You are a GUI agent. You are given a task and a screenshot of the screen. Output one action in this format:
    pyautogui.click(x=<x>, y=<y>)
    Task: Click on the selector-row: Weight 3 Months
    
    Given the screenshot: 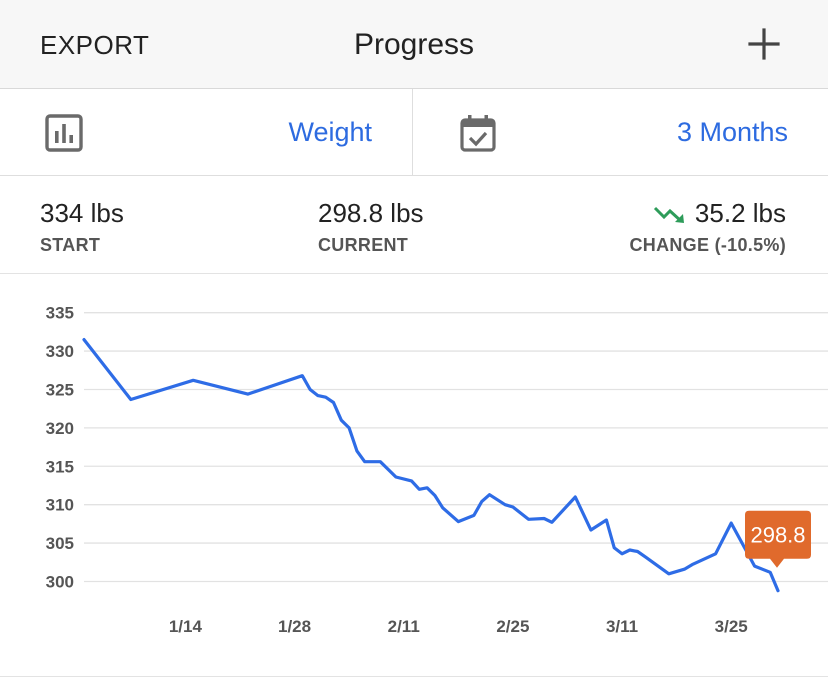 What is the action you would take?
    pyautogui.click(x=414, y=132)
    